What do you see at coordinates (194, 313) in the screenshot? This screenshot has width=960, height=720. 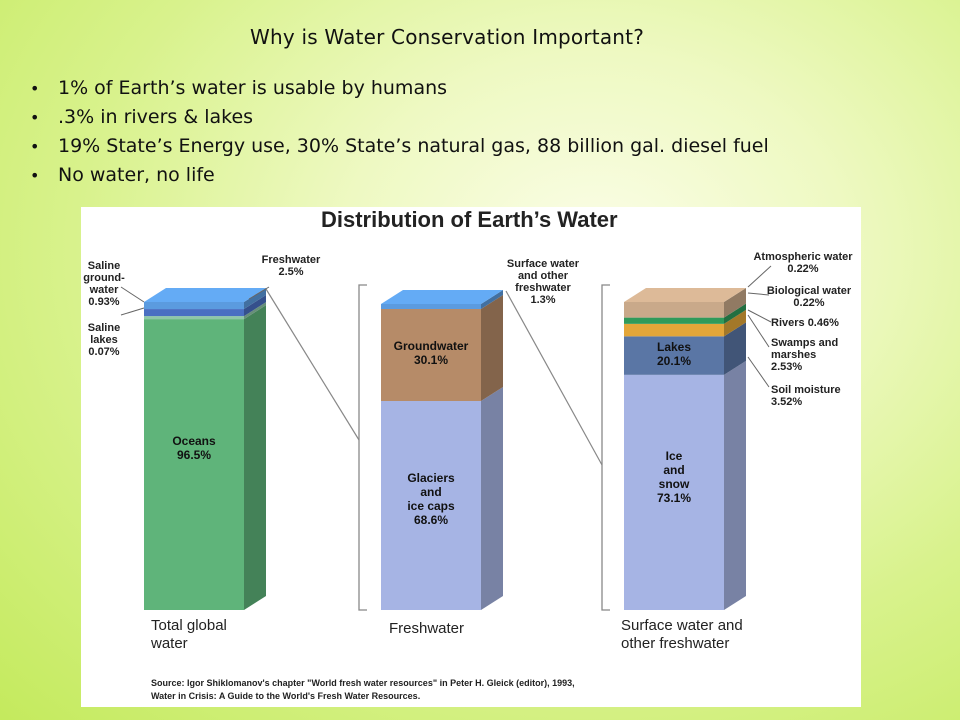 I see `bar-total-saline-groundwater-front` at bounding box center [194, 313].